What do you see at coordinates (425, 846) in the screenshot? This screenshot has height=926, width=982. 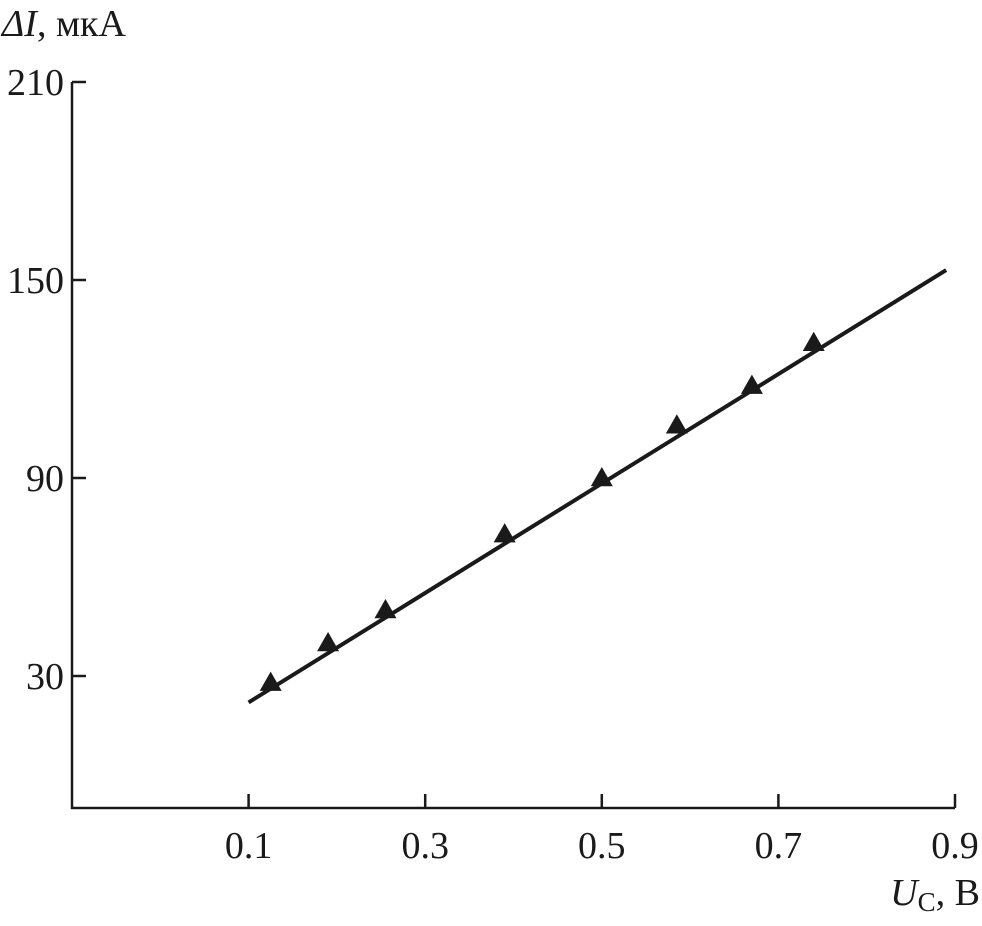 I see `x-tick-label: 0.3` at bounding box center [425, 846].